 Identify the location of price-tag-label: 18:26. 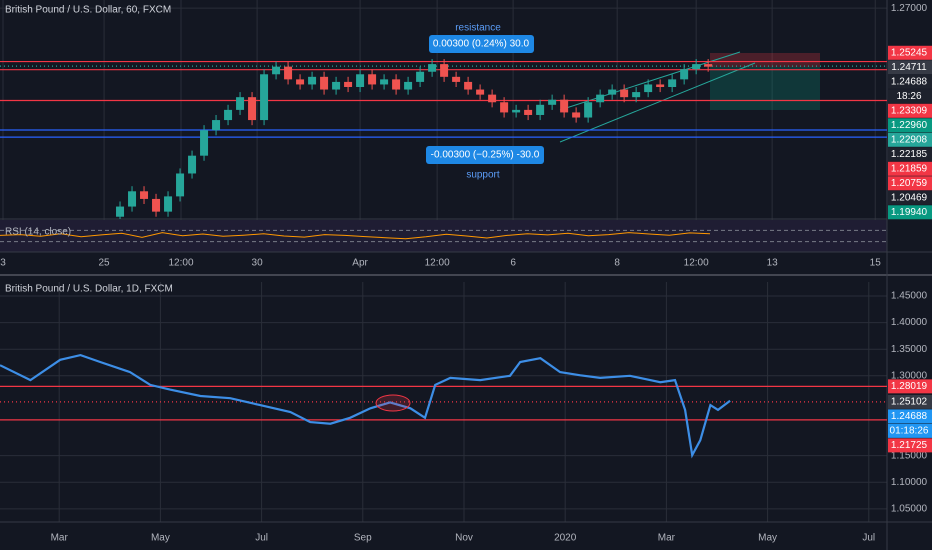
(908, 96).